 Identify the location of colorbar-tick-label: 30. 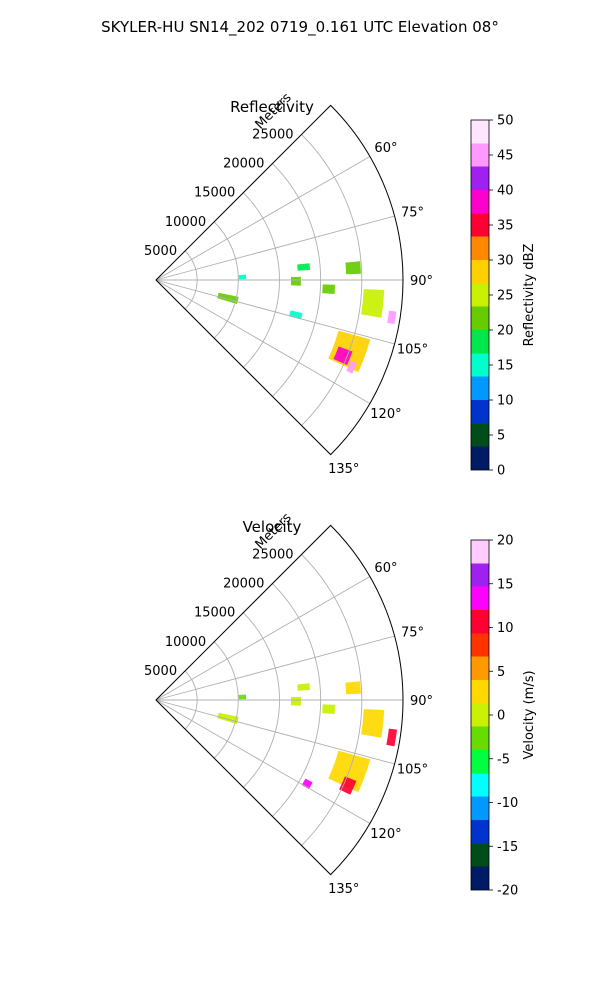
(505, 261).